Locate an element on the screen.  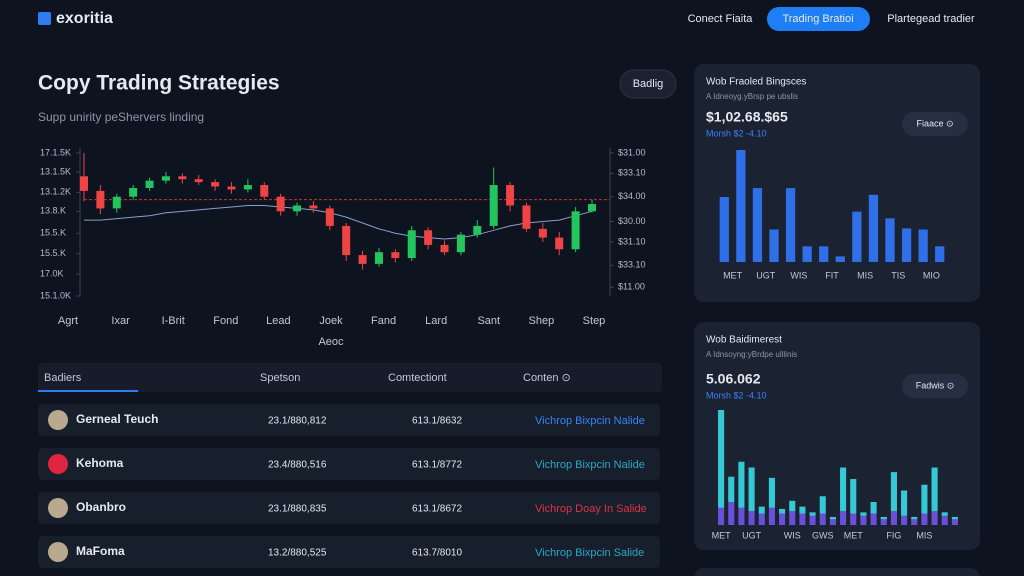
x-tick-label: Joek is located at coordinates (331, 321).